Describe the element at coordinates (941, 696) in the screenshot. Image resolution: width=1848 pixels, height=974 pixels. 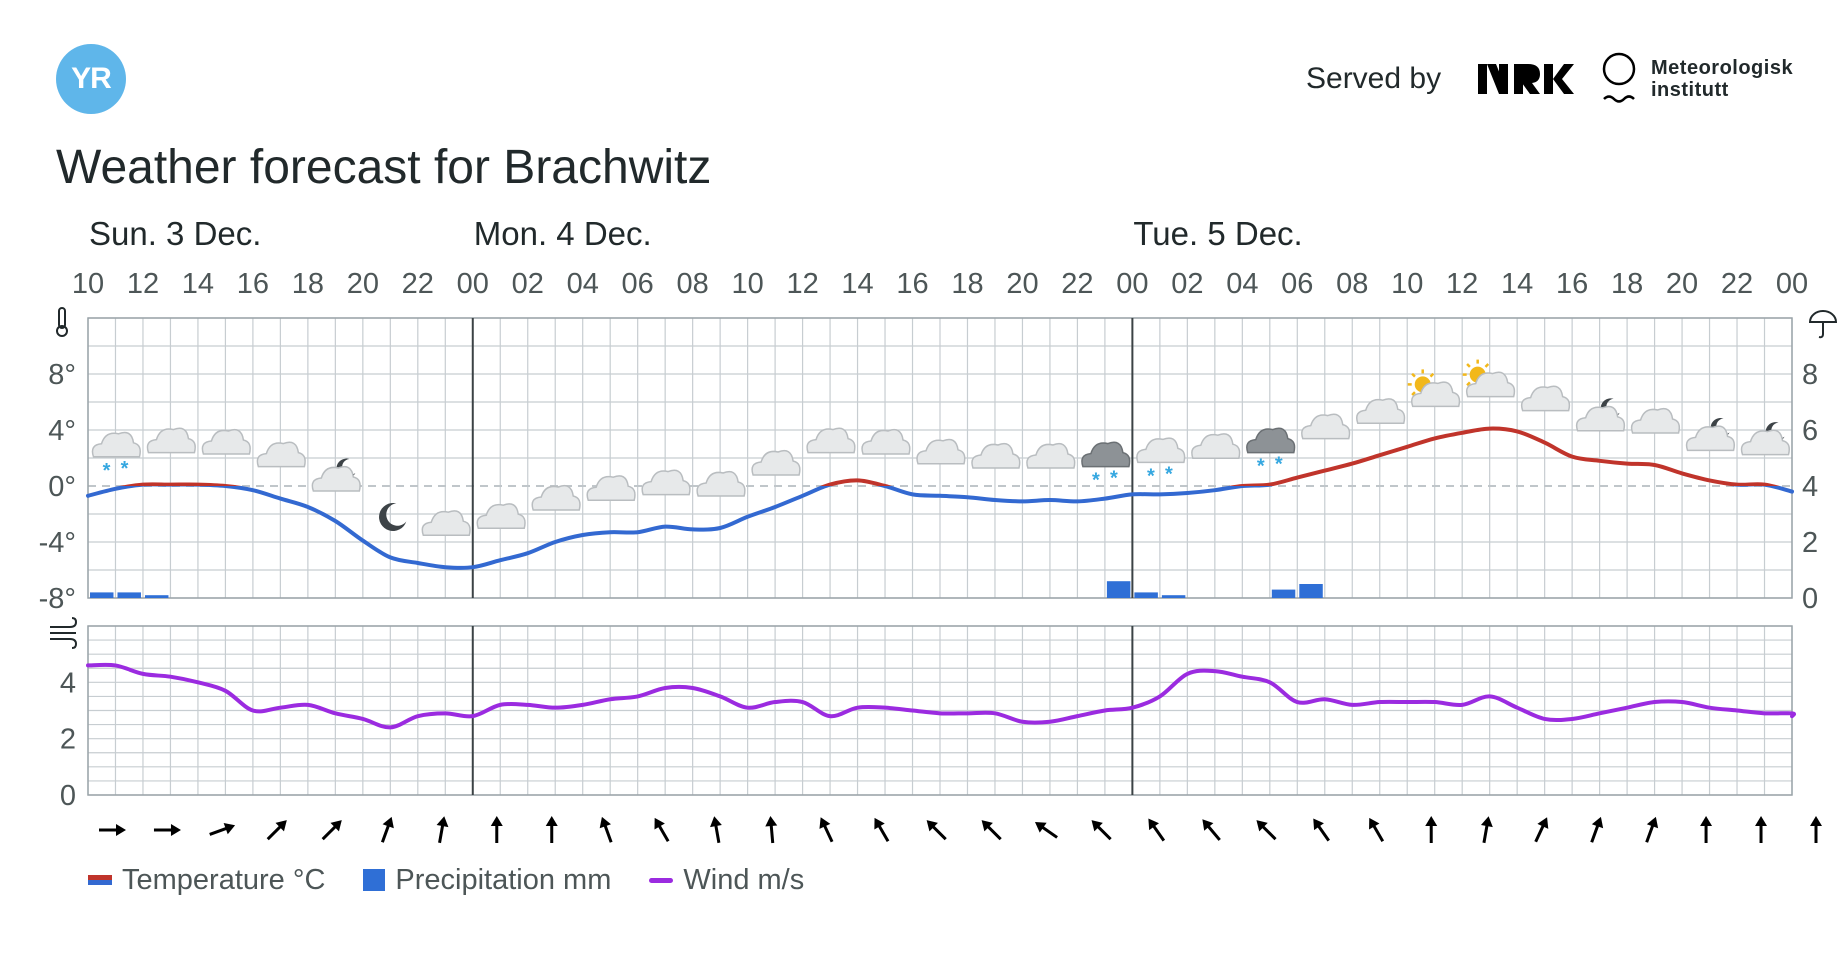
I see `wind-line` at that location.